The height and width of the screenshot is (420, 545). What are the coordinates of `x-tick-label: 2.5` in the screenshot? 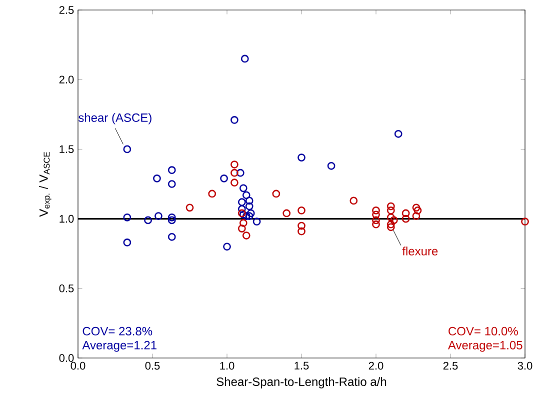 It's located at (450, 366).